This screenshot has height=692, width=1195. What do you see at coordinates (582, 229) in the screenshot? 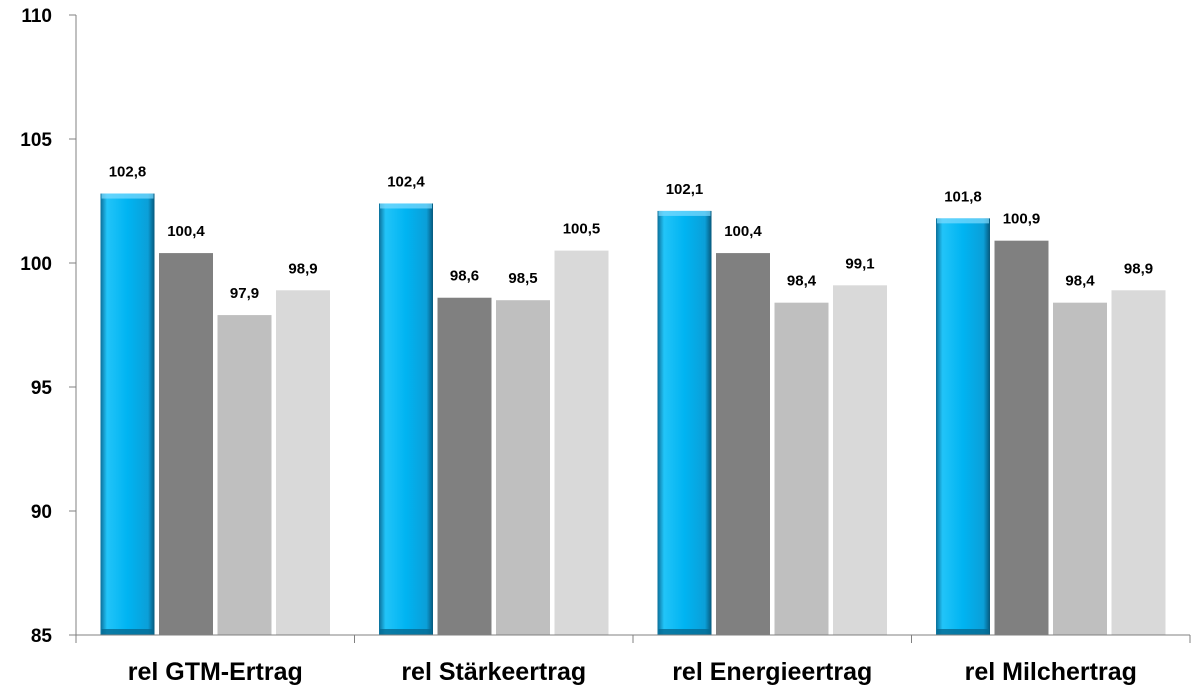
I see `data-label-2-4: 100,5` at bounding box center [582, 229].